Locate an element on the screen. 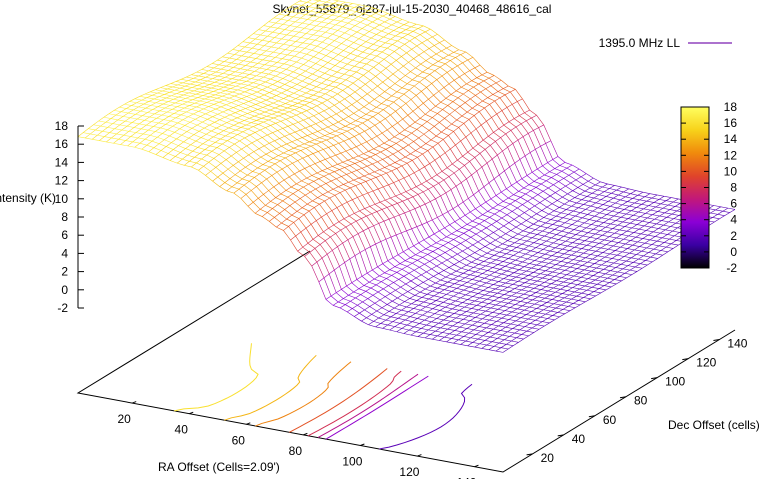 This screenshot has width=775, height=479. contour-line is located at coordinates (377, 407).